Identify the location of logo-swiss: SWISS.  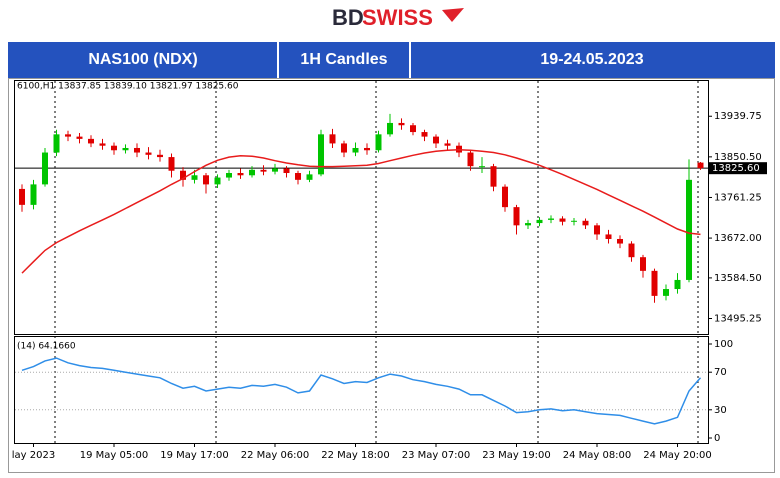
(397, 17).